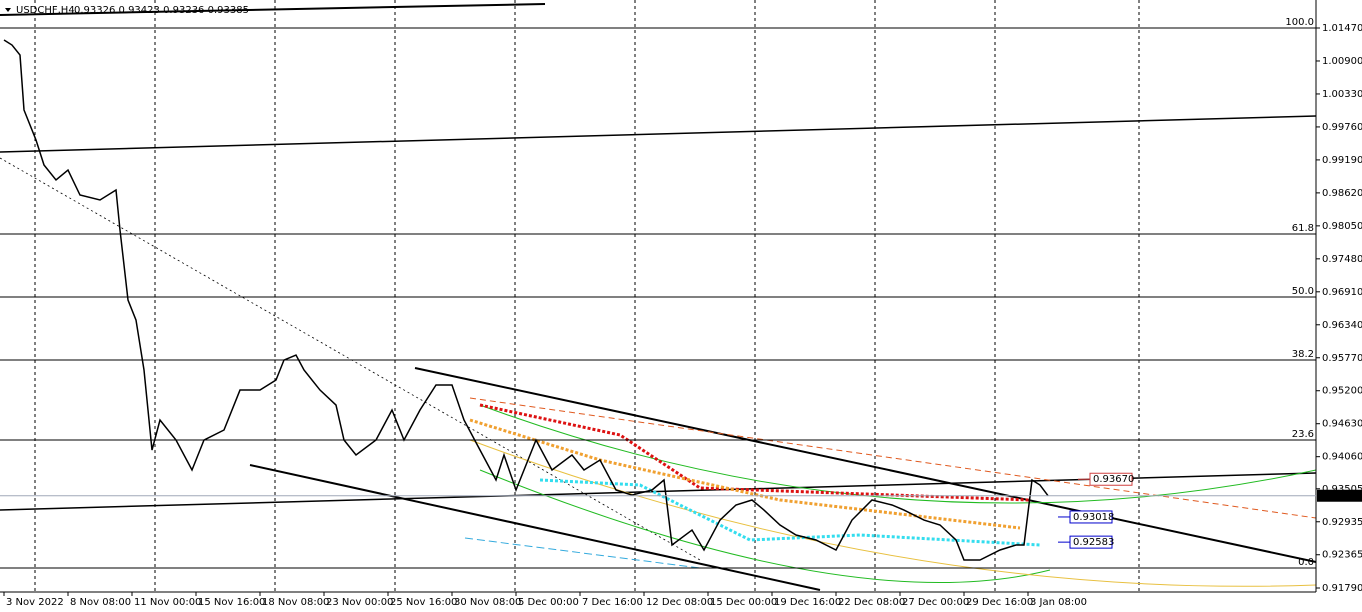 This screenshot has width=1362, height=612. What do you see at coordinates (1342, 555) in the screenshot?
I see `y-tick-label: 0.92365` at bounding box center [1342, 555].